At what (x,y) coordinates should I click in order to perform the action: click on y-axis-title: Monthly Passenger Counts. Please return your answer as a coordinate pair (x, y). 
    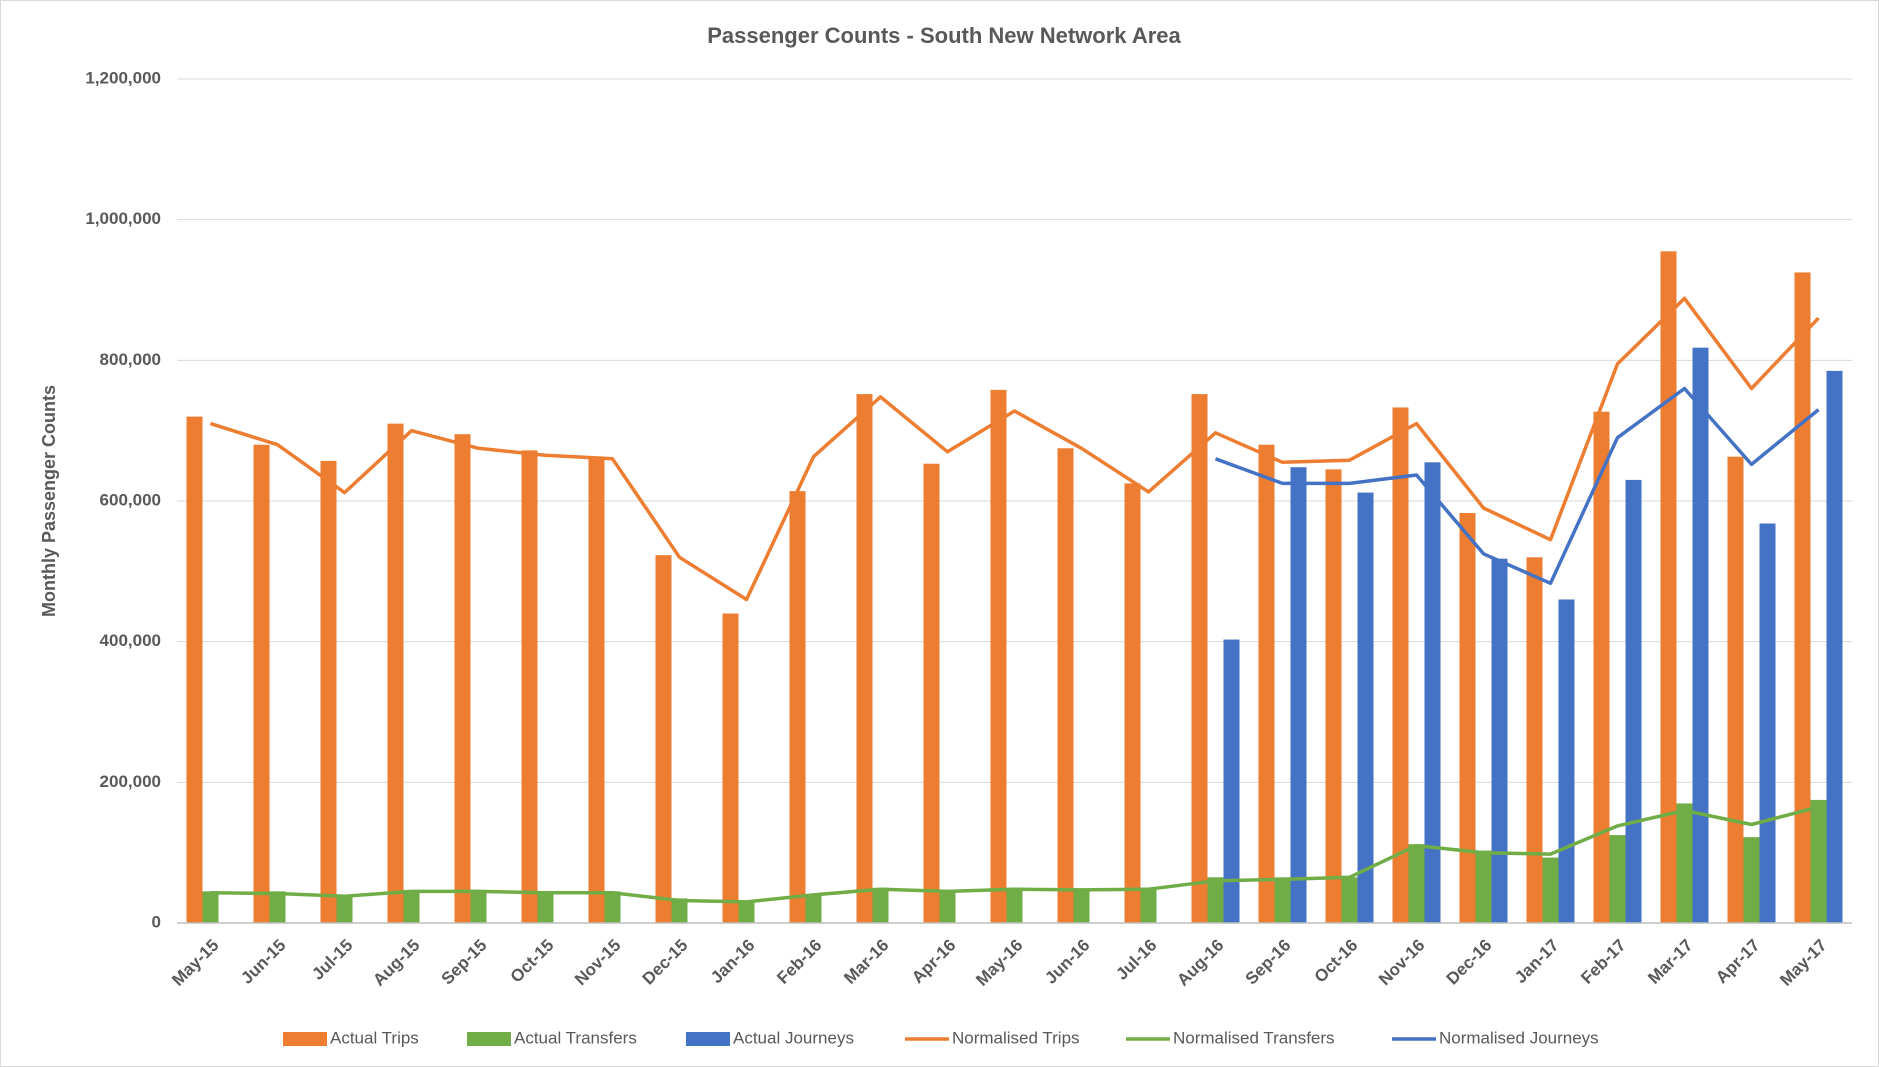
    Looking at the image, I should click on (49, 501).